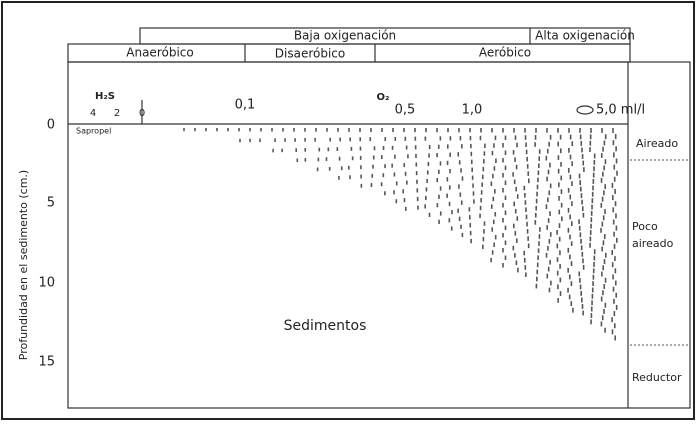 This screenshot has height=425, width=696. I want to click on y-tick-label: 0, so click(51, 125).